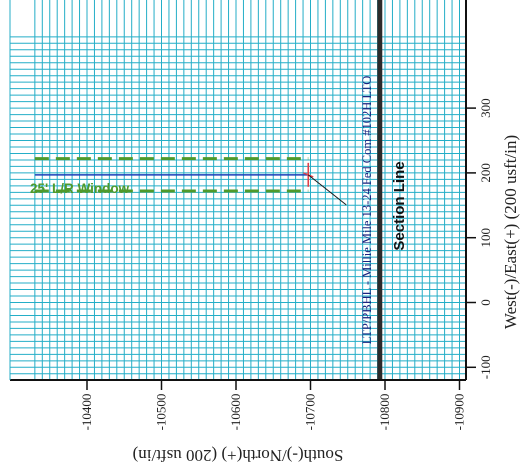 The height and width of the screenshot is (472, 528). What do you see at coordinates (310, 412) in the screenshot?
I see `x-tick-label: -10700` at bounding box center [310, 412].